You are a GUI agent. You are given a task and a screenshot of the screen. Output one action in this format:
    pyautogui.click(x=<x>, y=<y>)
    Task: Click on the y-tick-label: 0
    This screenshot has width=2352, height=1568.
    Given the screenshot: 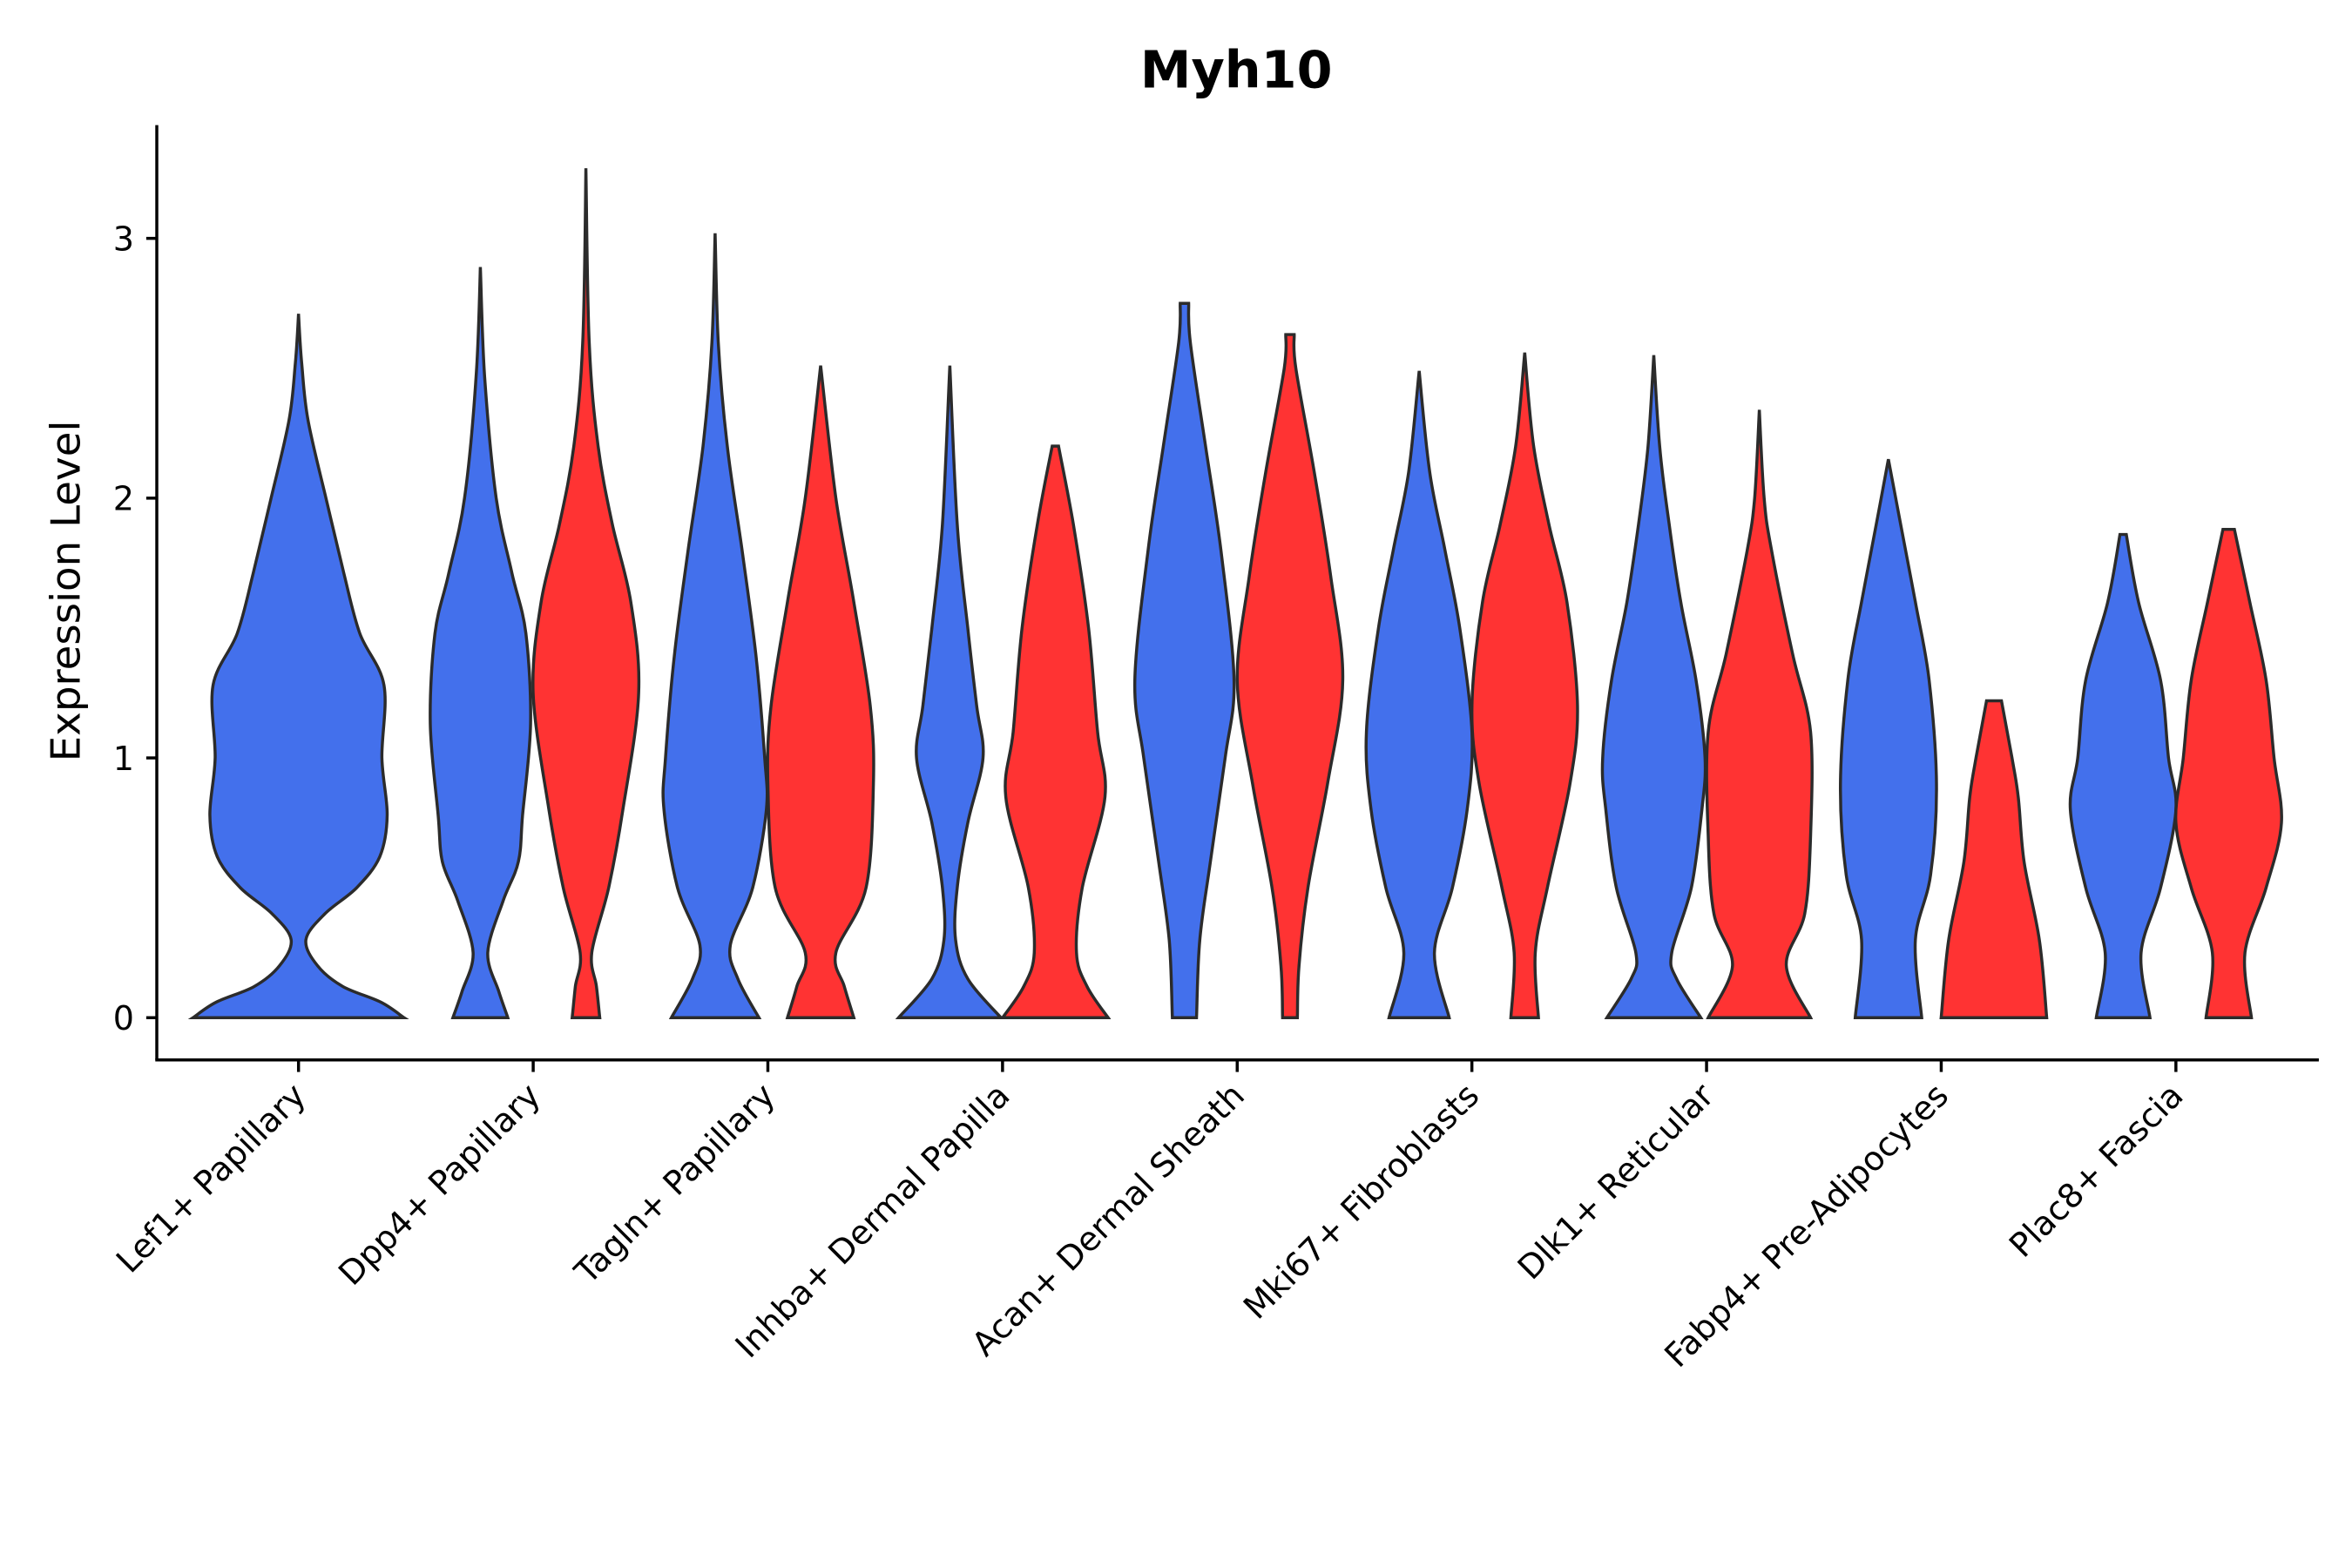 What is the action you would take?
    pyautogui.click(x=124, y=1018)
    